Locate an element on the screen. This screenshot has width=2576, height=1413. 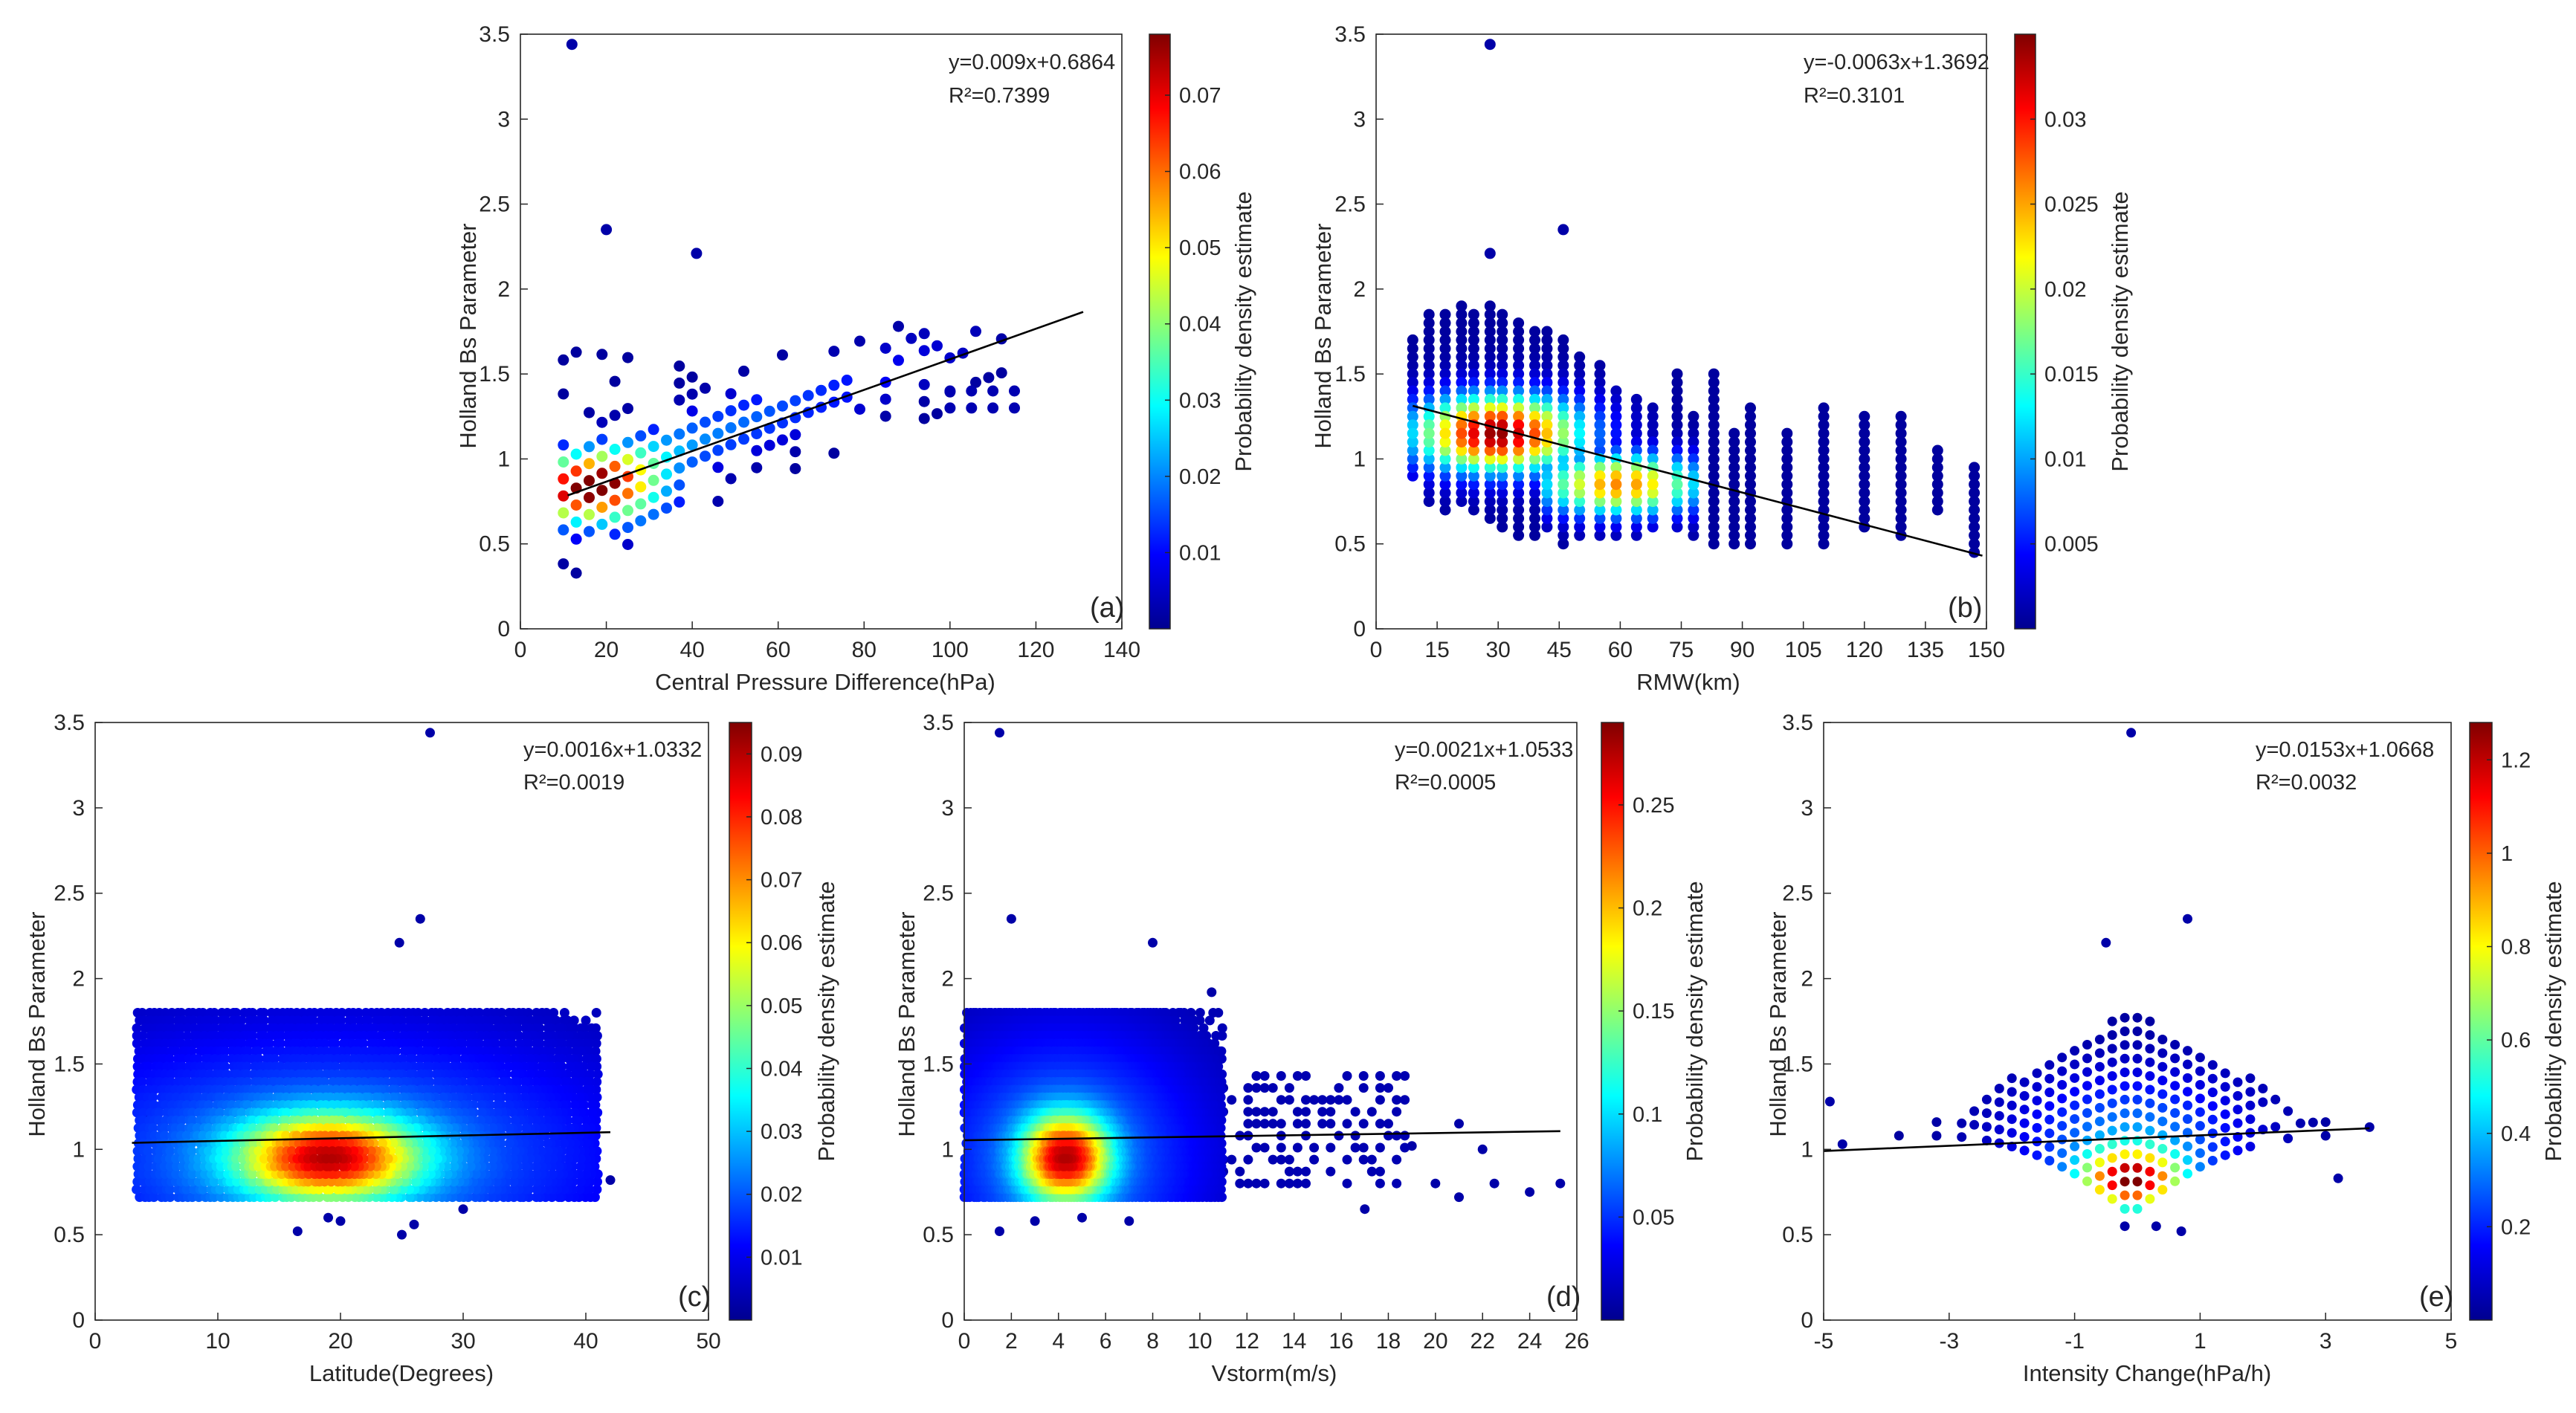
y-axis-label-c: Holland Bs Parameter is located at coordinates (37, 1024).